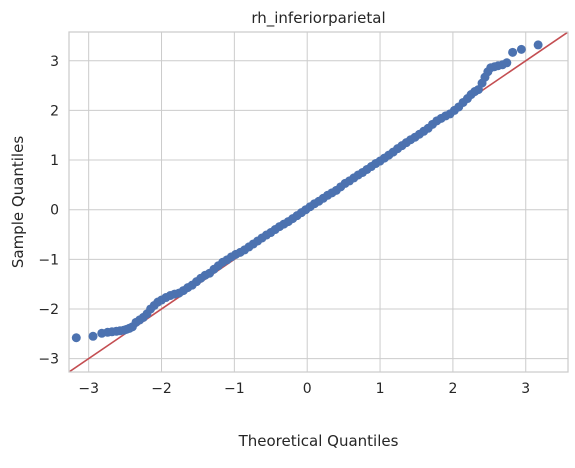 This screenshot has width=575, height=468. What do you see at coordinates (18, 202) in the screenshot?
I see `y-axis-label: Sample Quantiles` at bounding box center [18, 202].